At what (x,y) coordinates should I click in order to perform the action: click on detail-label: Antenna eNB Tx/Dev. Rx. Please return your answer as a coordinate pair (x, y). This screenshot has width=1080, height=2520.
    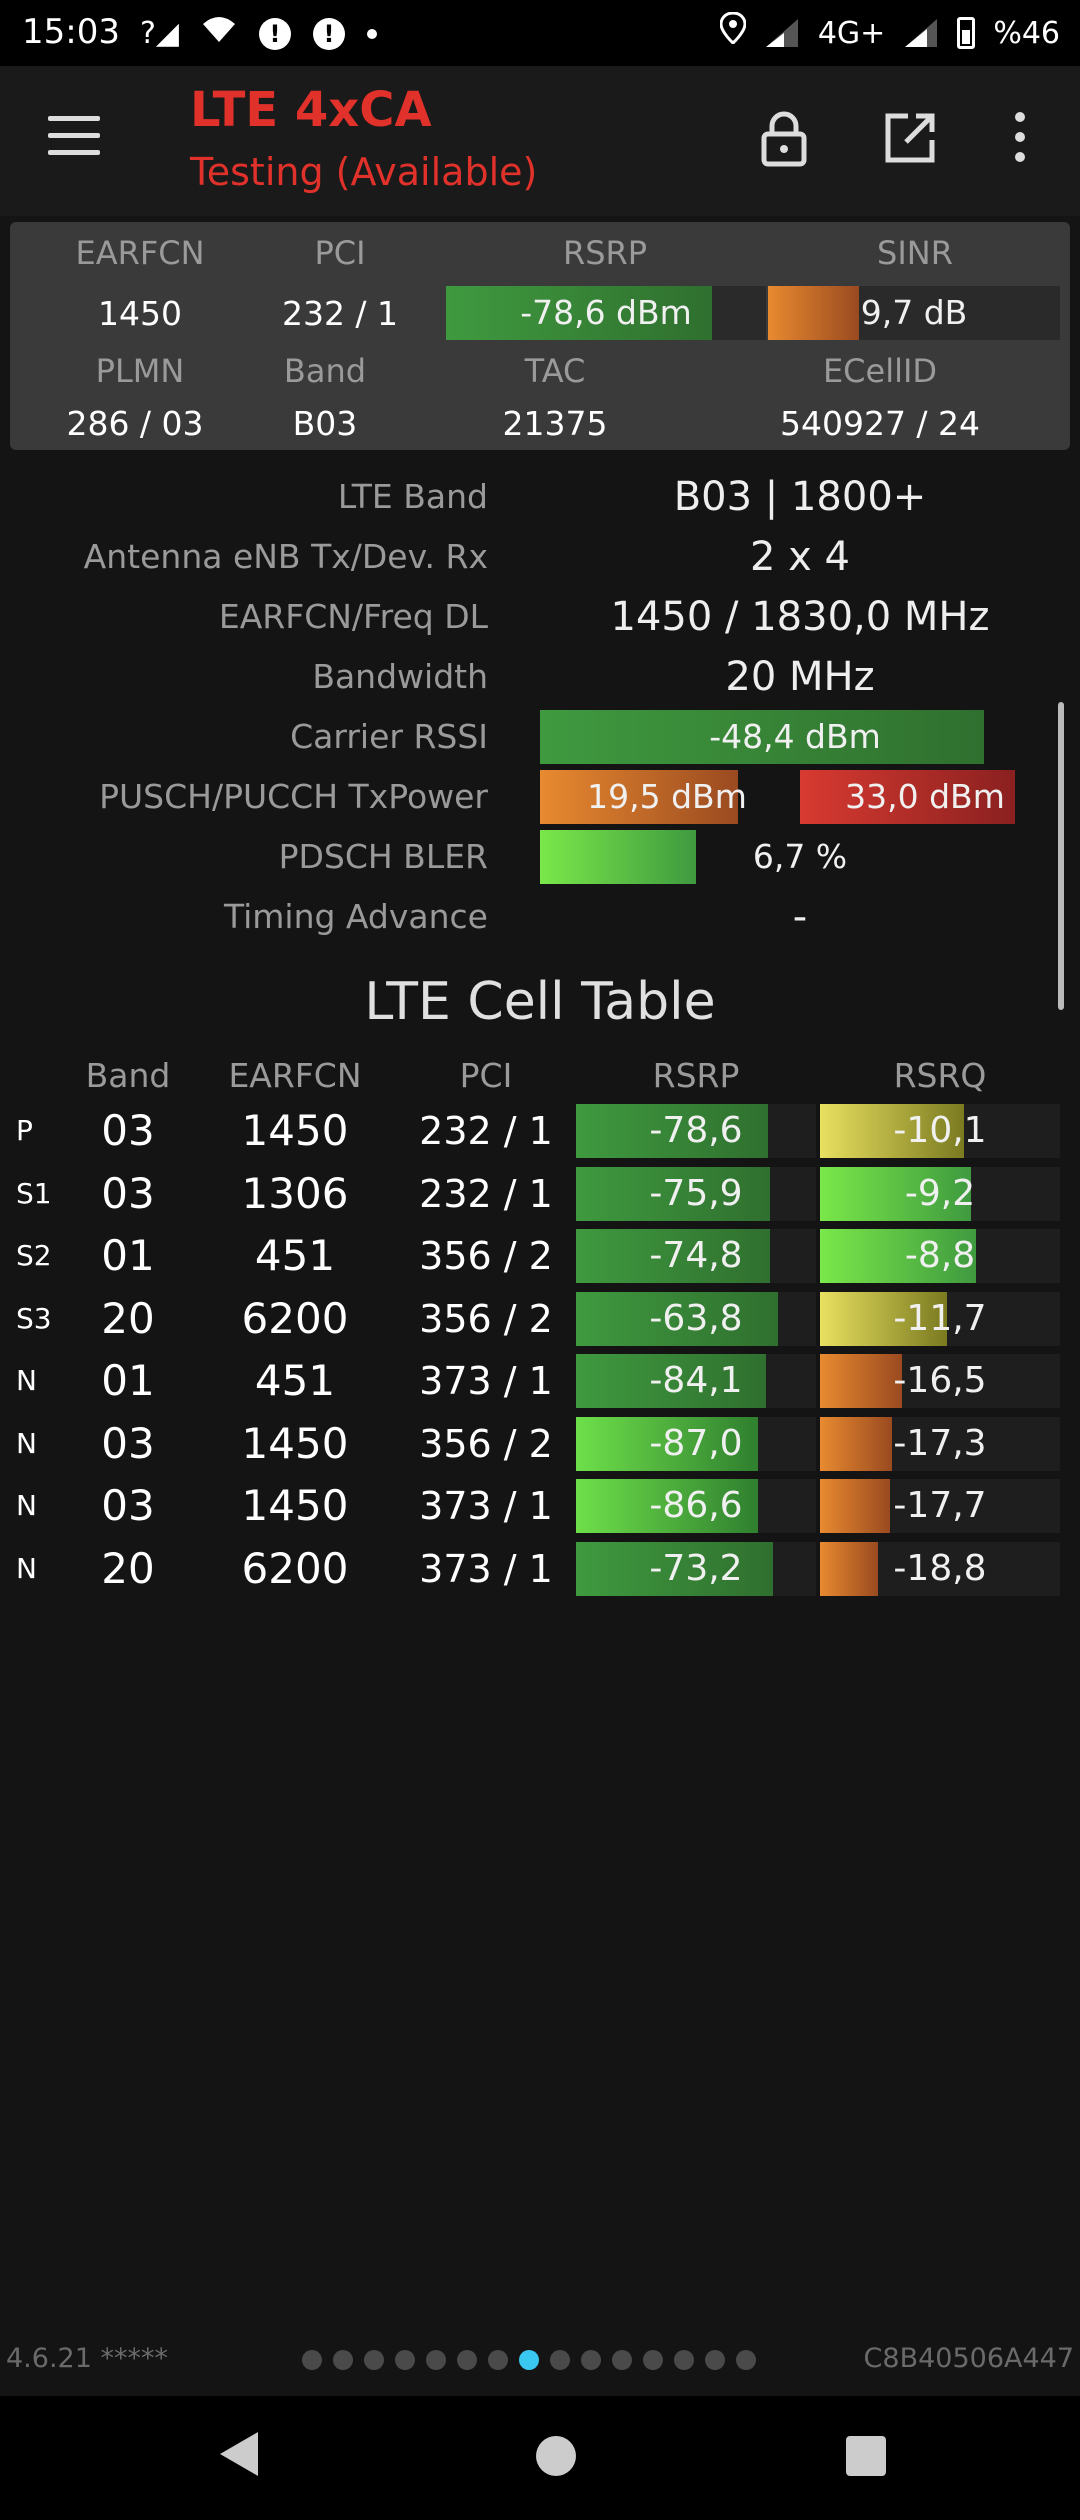
    Looking at the image, I should click on (285, 556).